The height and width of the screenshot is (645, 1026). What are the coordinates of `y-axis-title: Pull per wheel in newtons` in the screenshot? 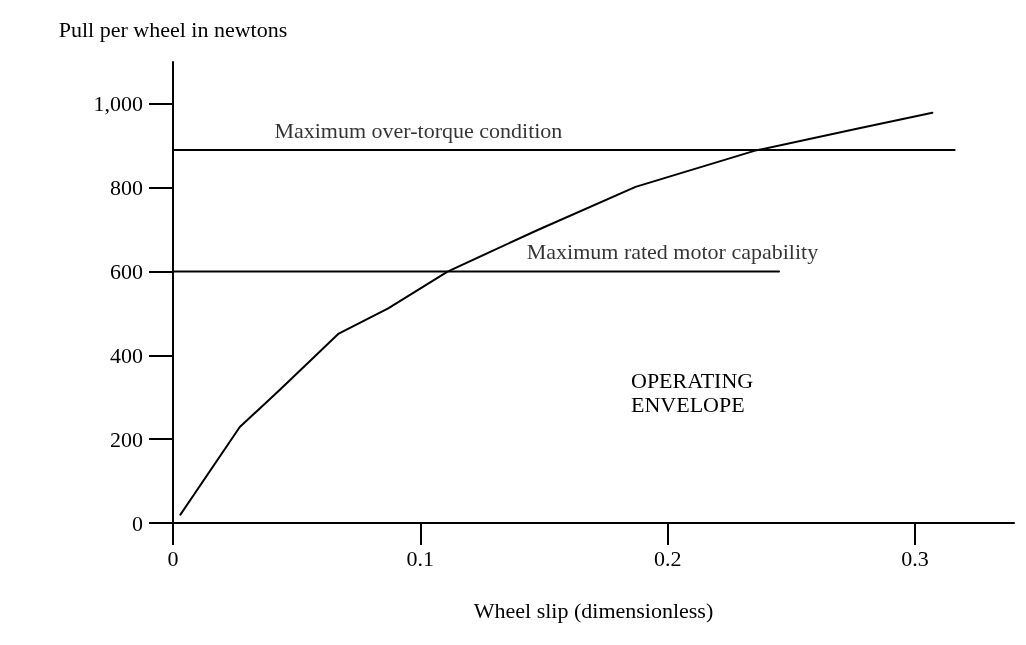 It's located at (173, 29).